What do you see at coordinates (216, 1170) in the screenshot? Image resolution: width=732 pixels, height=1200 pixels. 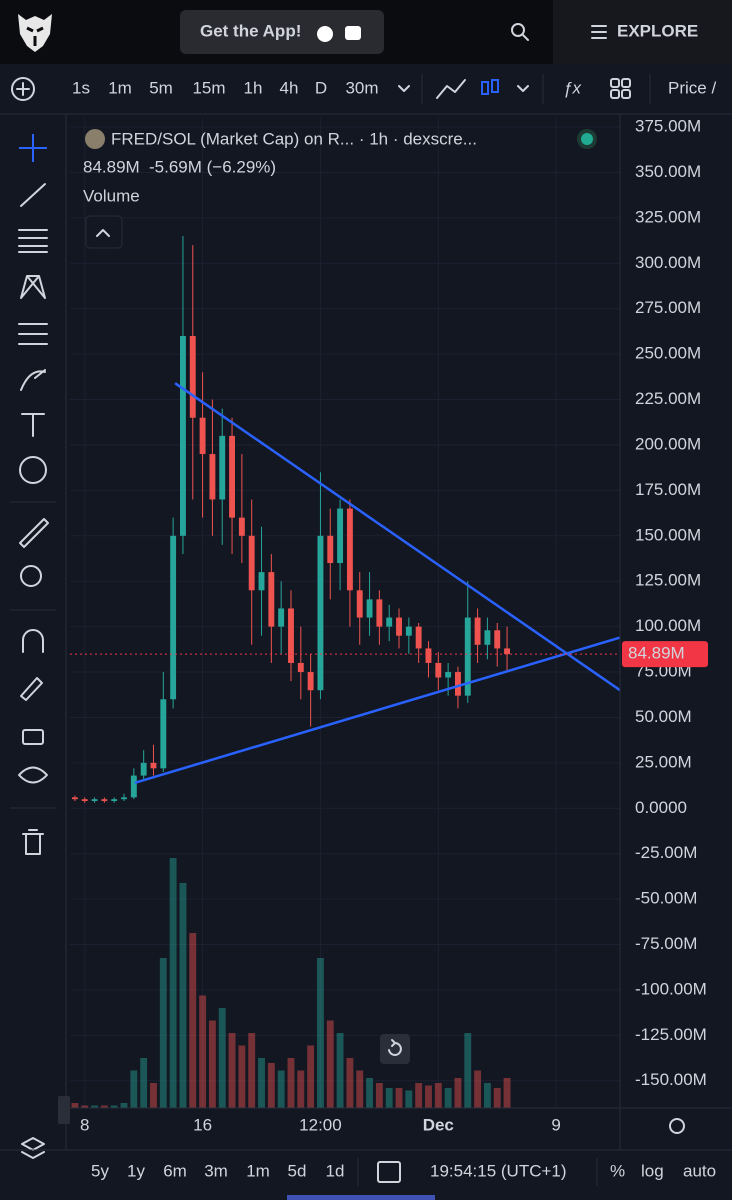 I see `range-button: 3m` at bounding box center [216, 1170].